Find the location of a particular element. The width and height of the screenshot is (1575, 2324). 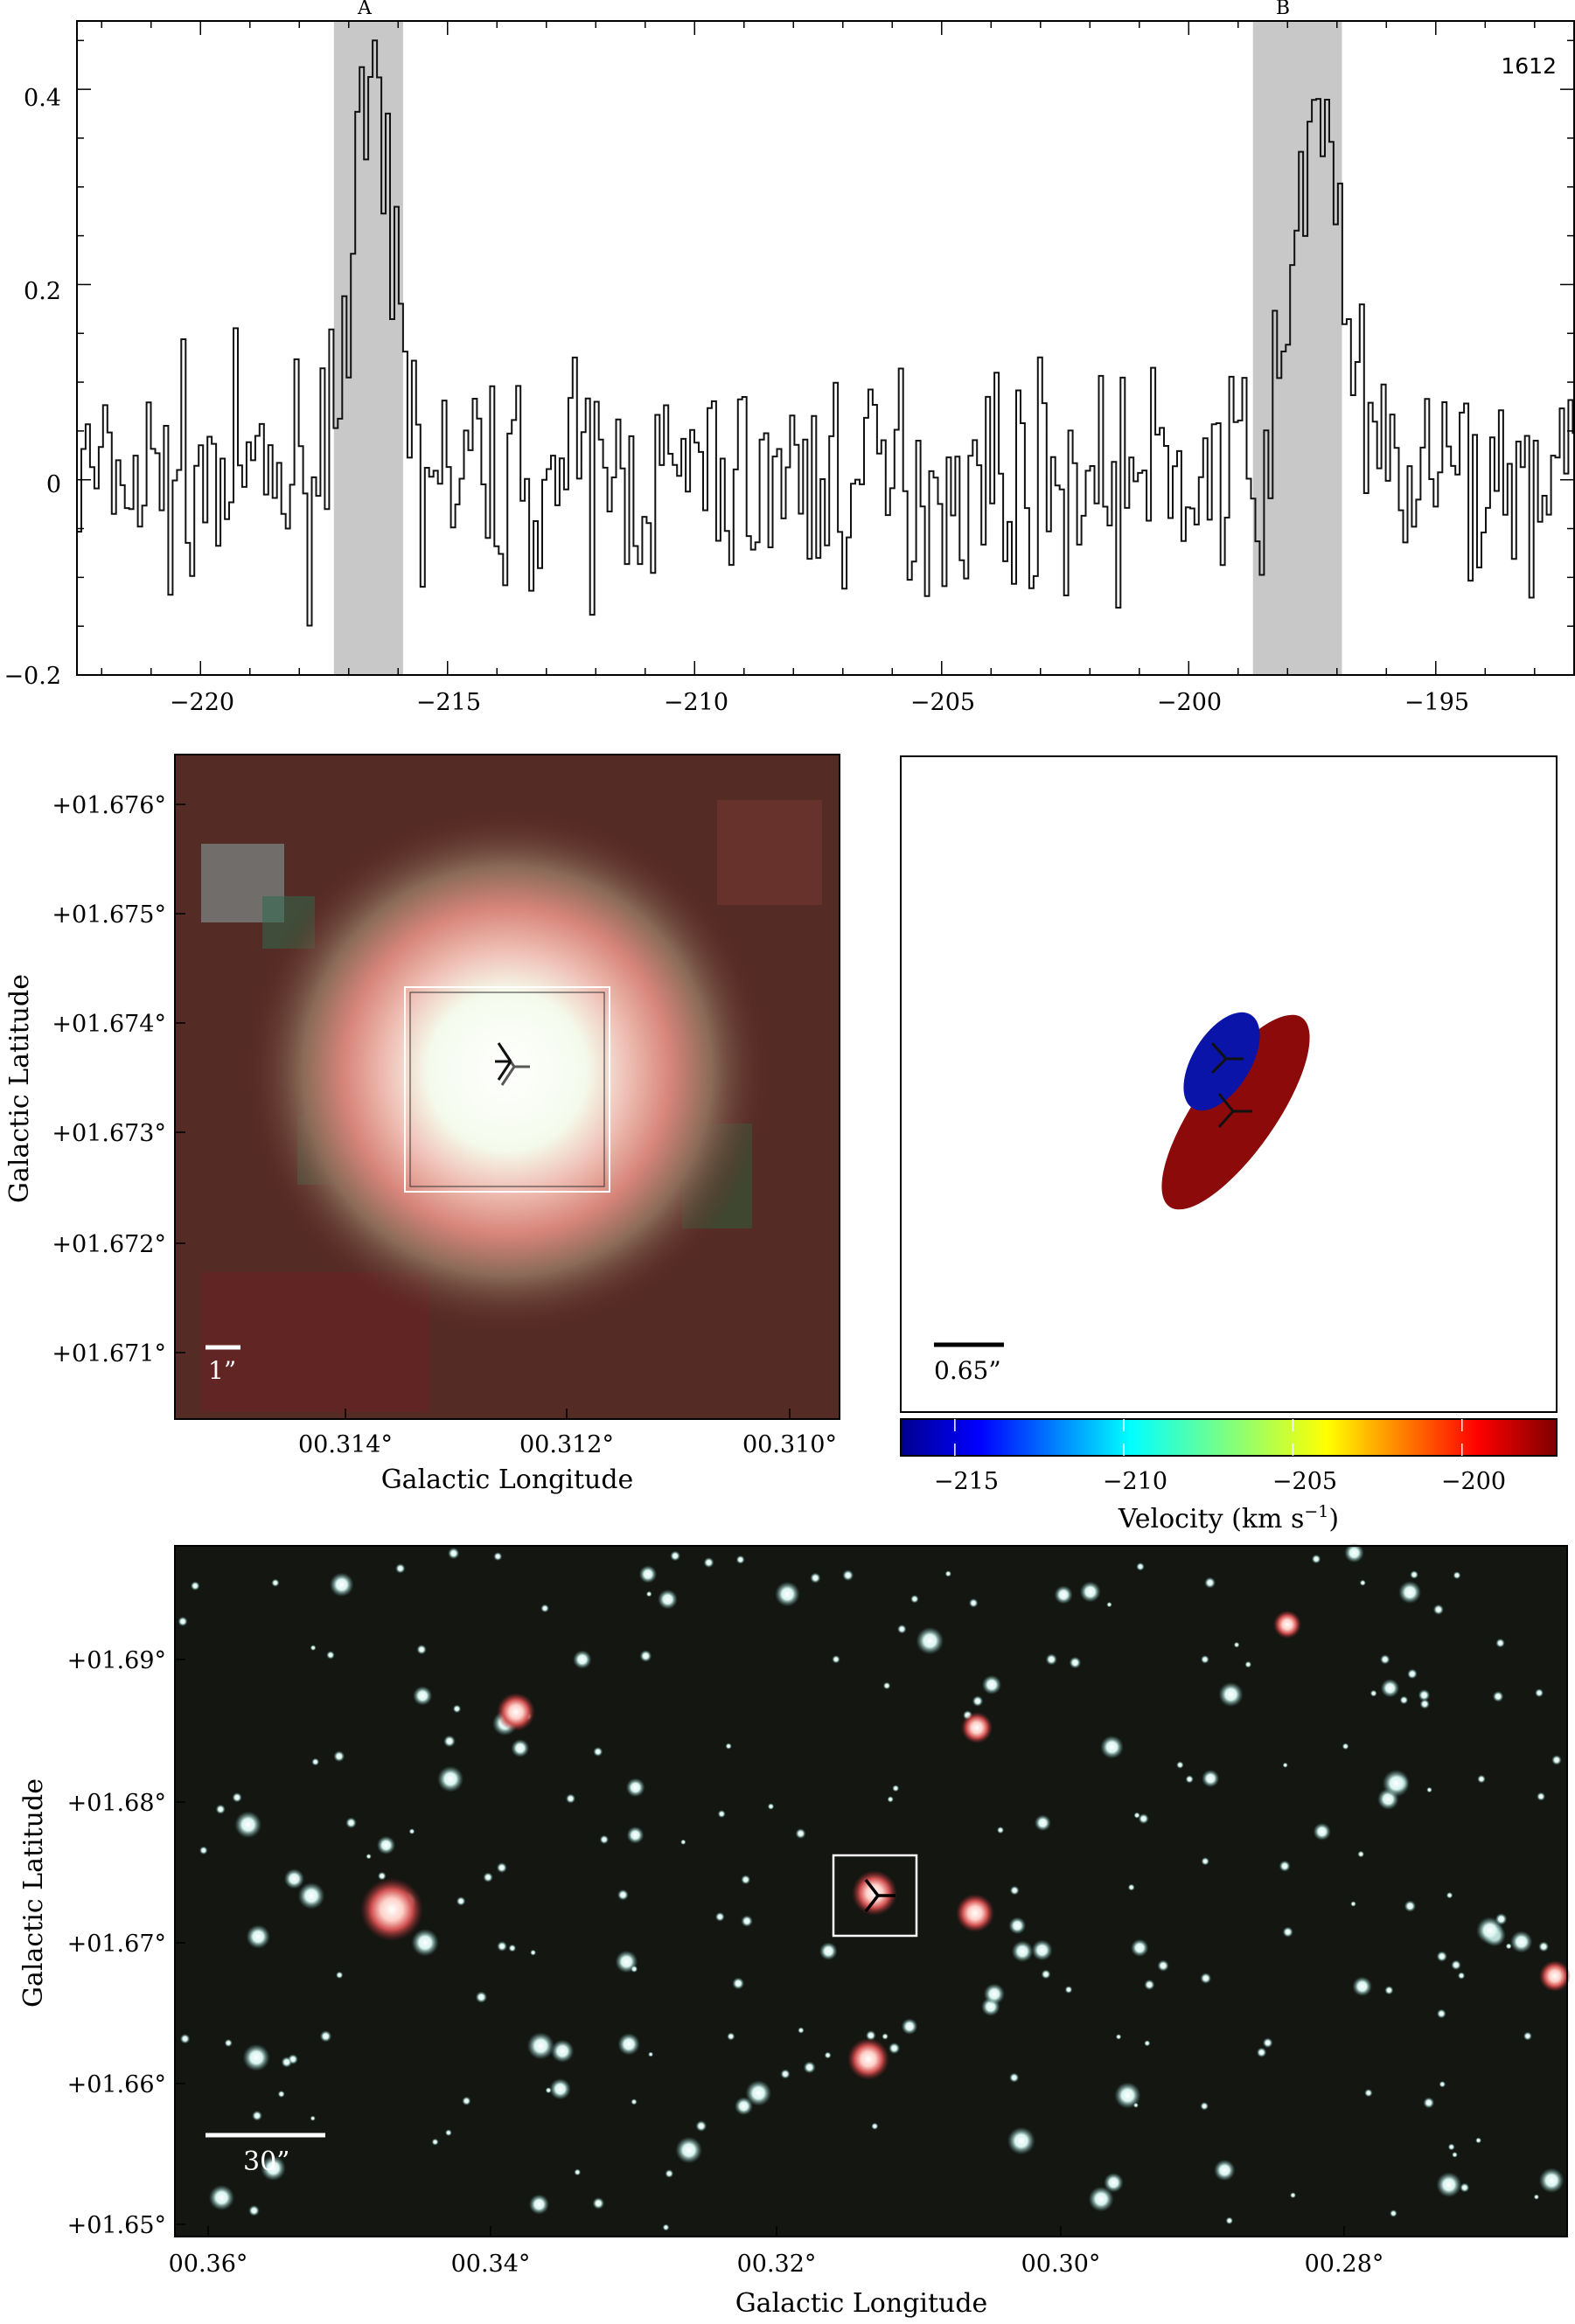

x-tick-label: −220 is located at coordinates (202, 702).